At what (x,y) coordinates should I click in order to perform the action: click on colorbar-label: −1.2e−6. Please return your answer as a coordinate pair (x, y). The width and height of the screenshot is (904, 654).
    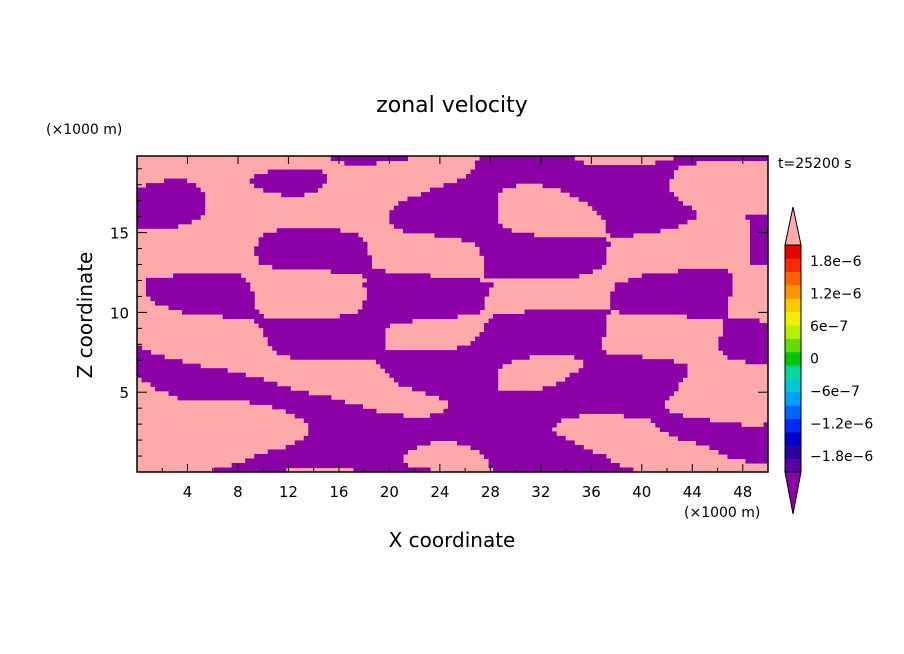
    Looking at the image, I should click on (841, 424).